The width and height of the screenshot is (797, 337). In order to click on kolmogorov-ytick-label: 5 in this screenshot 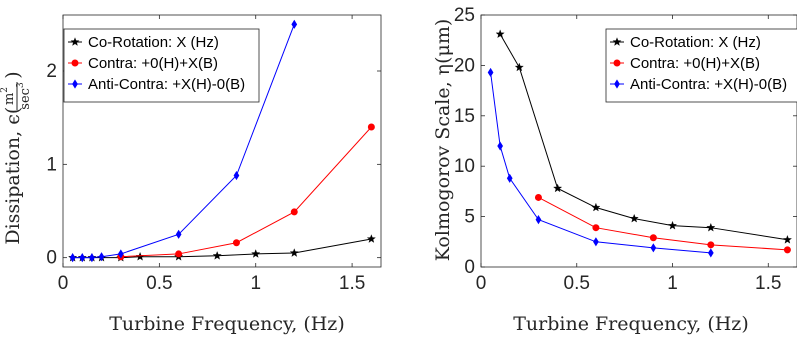, I will do `click(469, 217)`.